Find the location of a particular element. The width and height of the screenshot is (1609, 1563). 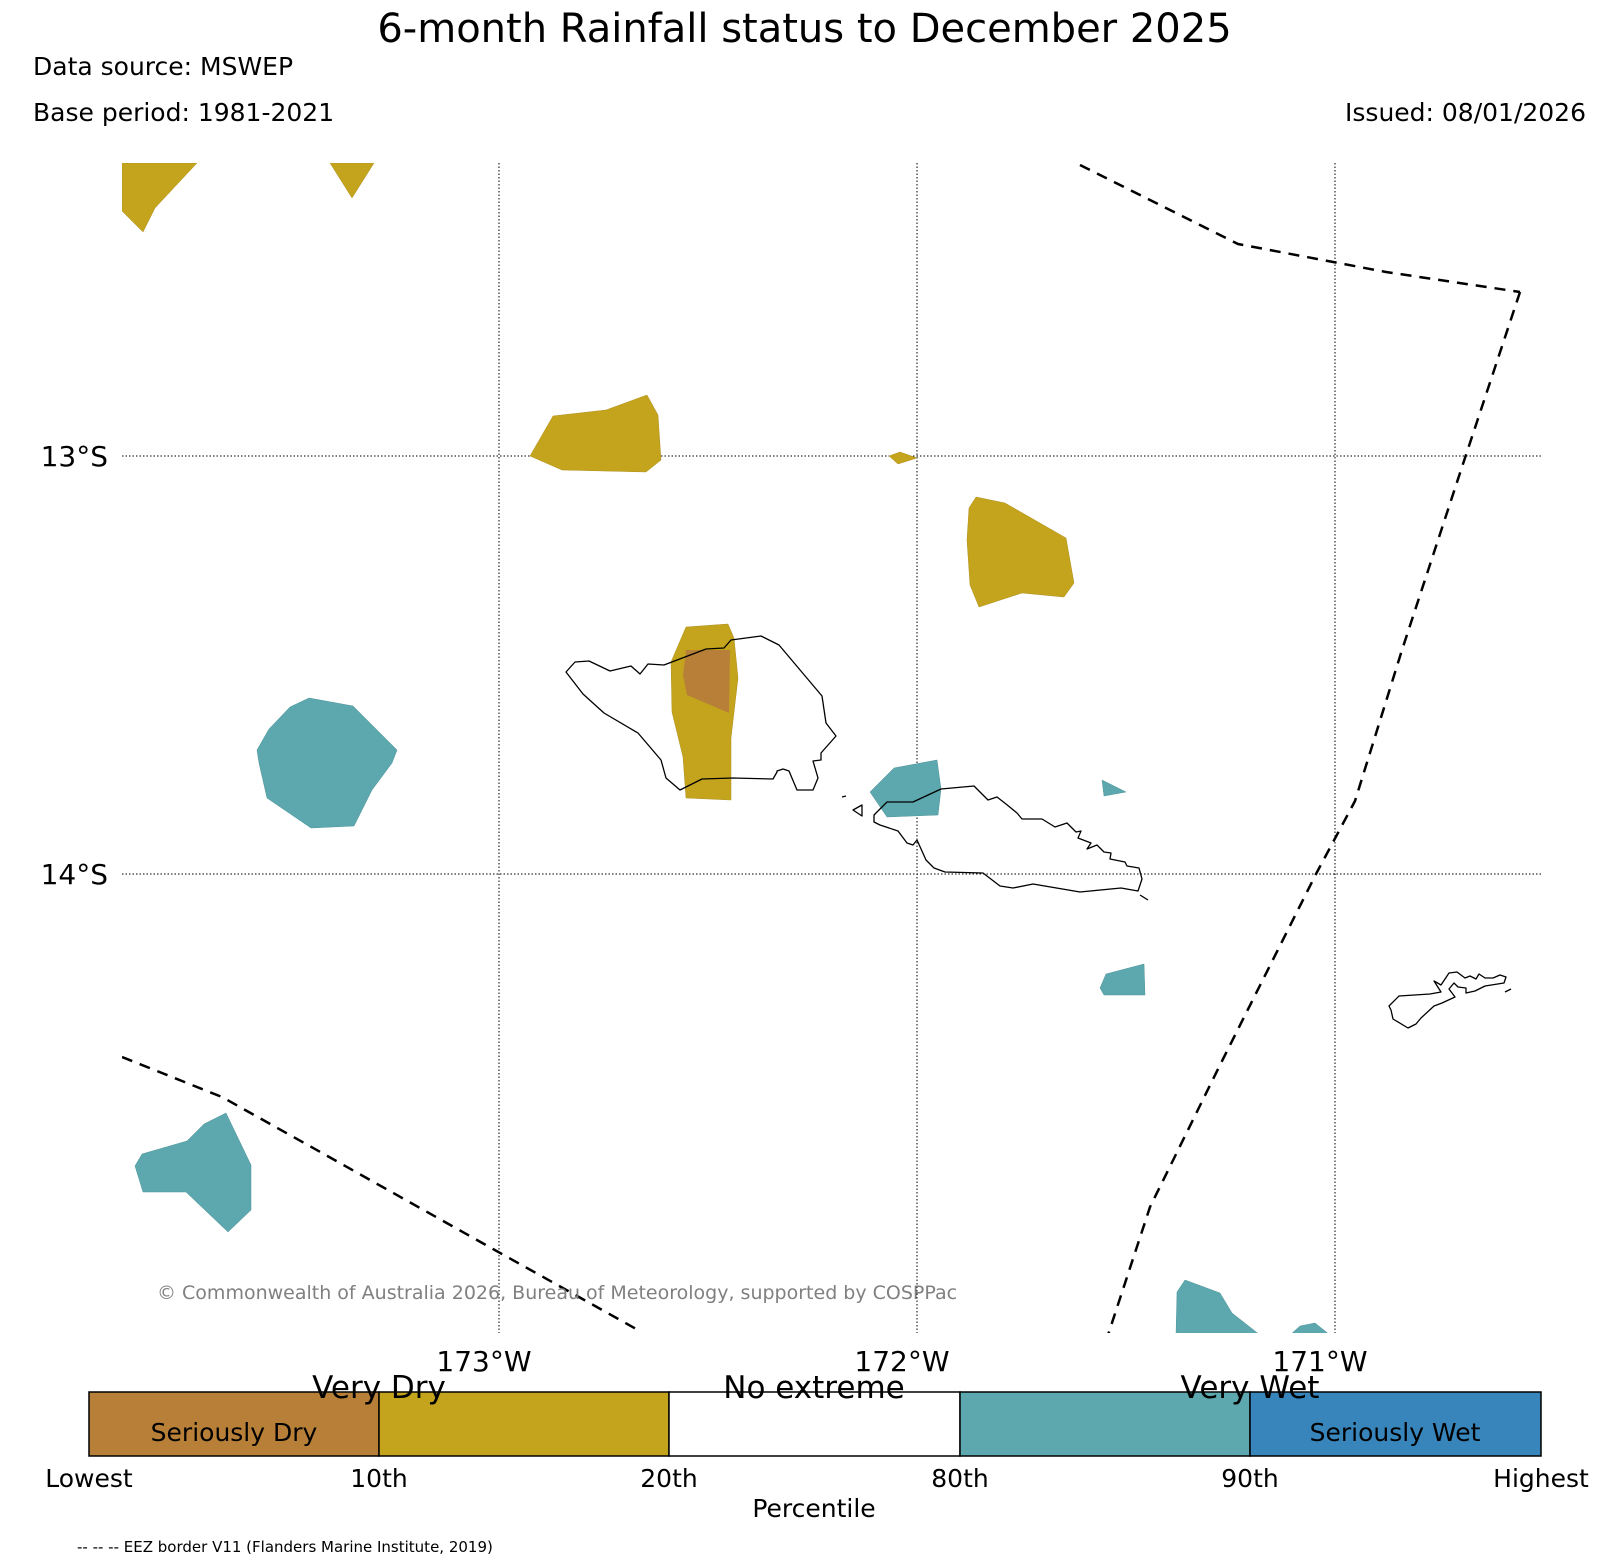

map-title: 6-month Rainfall status to December 2025 is located at coordinates (804, 29).